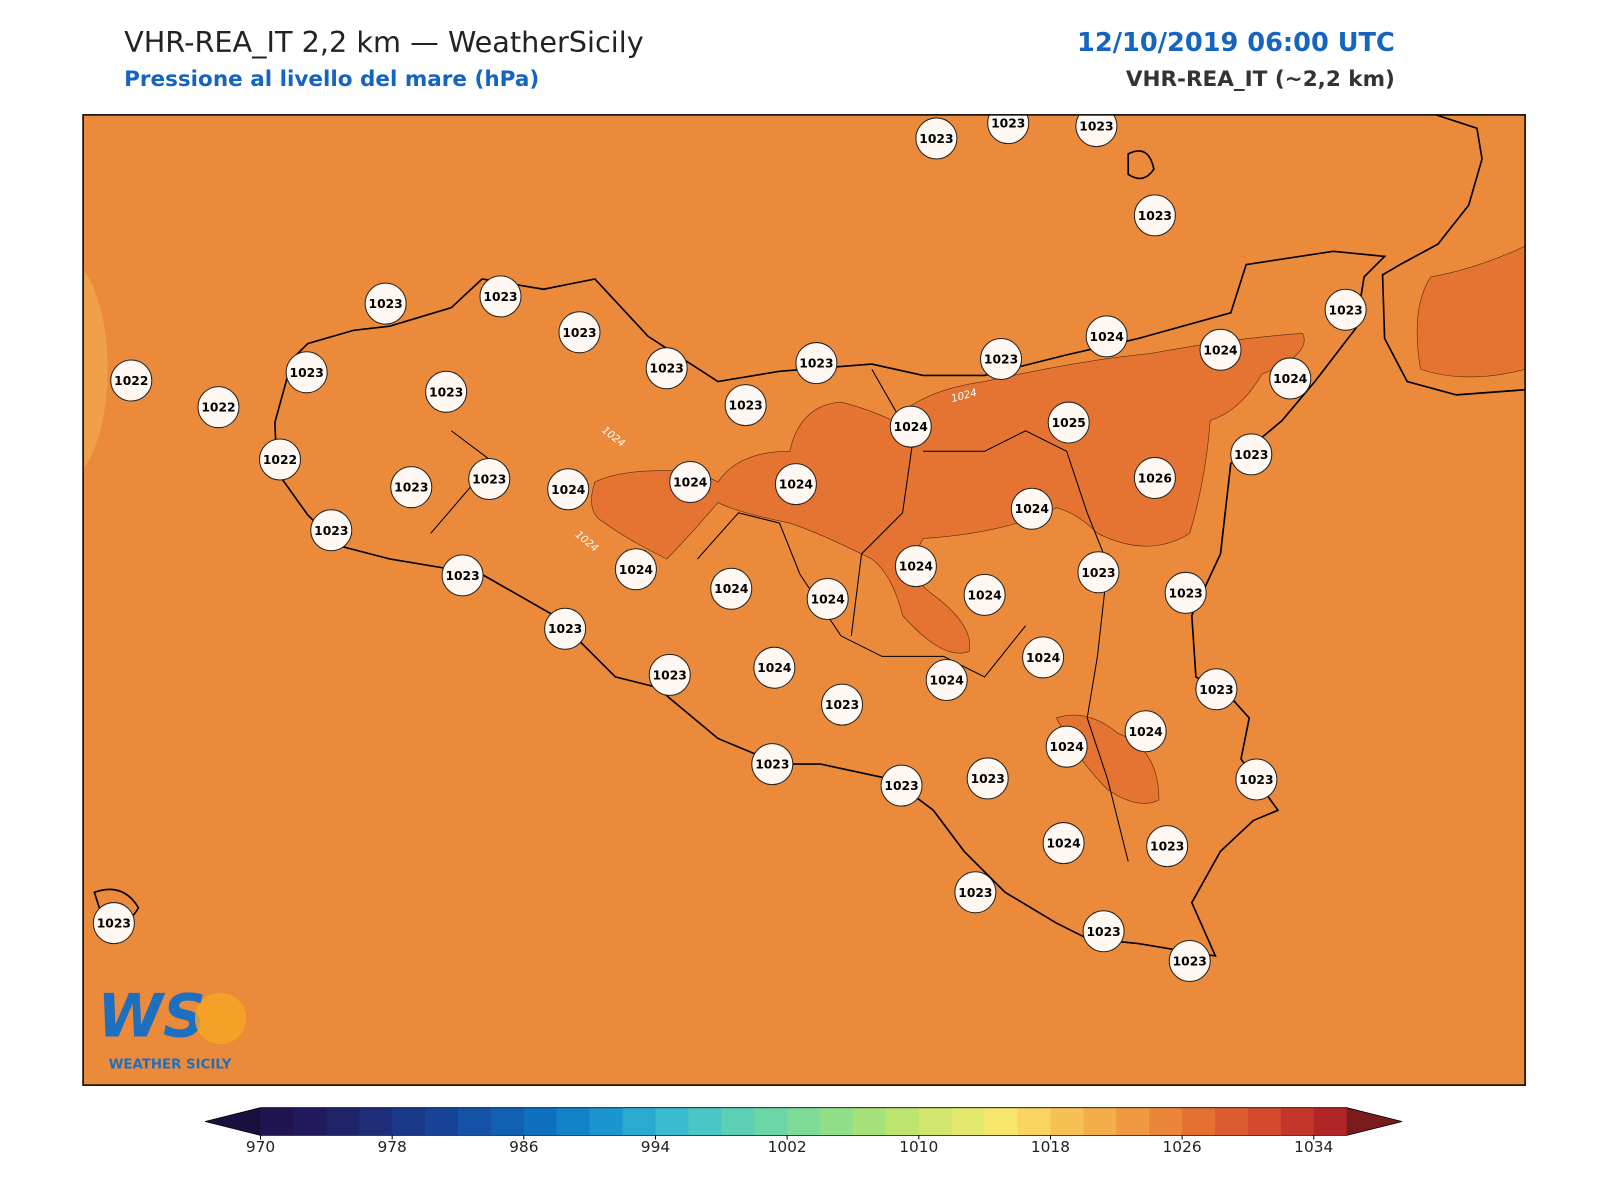 This screenshot has height=1200, width=1600. What do you see at coordinates (151, 1017) in the screenshot?
I see `logo-mark: WS` at bounding box center [151, 1017].